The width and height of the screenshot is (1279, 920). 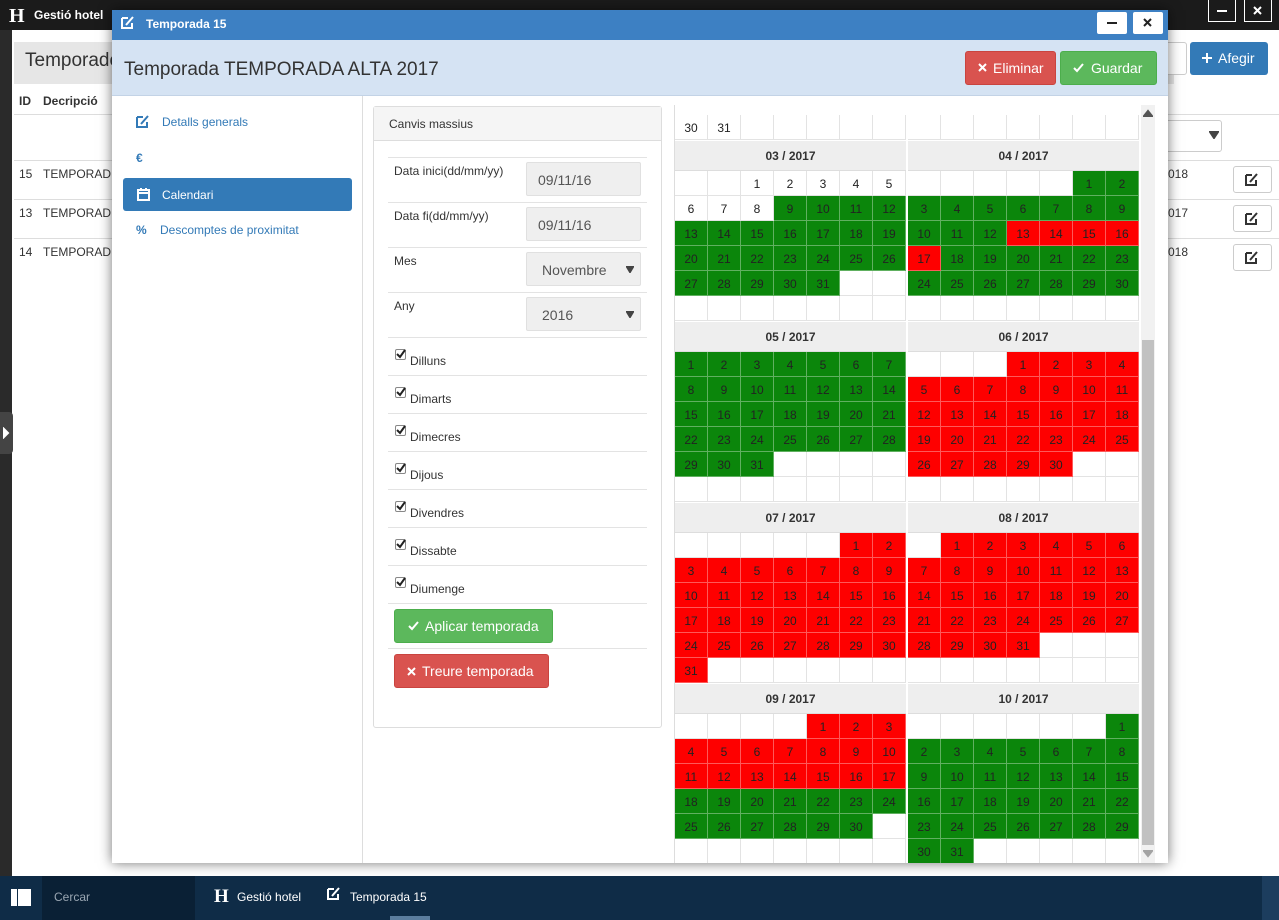 I want to click on day-number: 18, so click(x=790, y=415).